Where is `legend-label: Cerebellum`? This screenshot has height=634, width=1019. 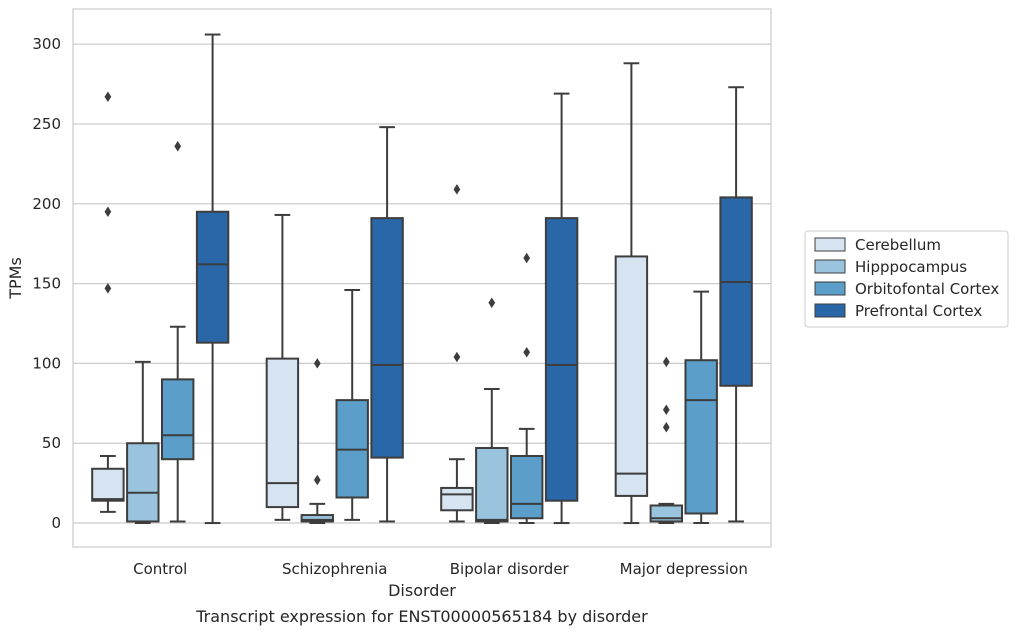
legend-label: Cerebellum is located at coordinates (898, 245).